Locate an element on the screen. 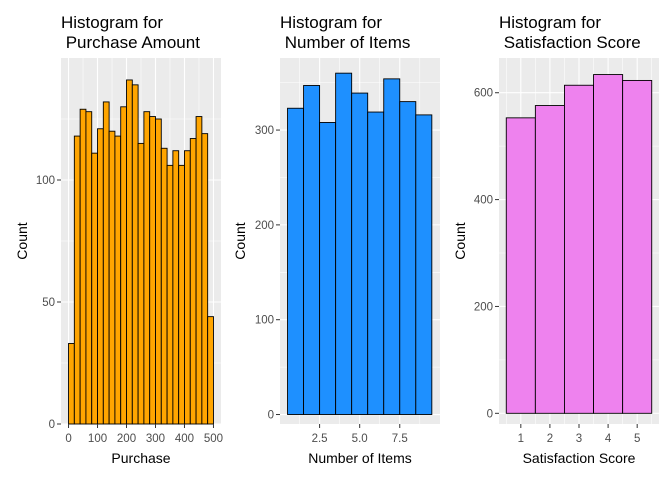  x-tick-label: 4 is located at coordinates (608, 439).